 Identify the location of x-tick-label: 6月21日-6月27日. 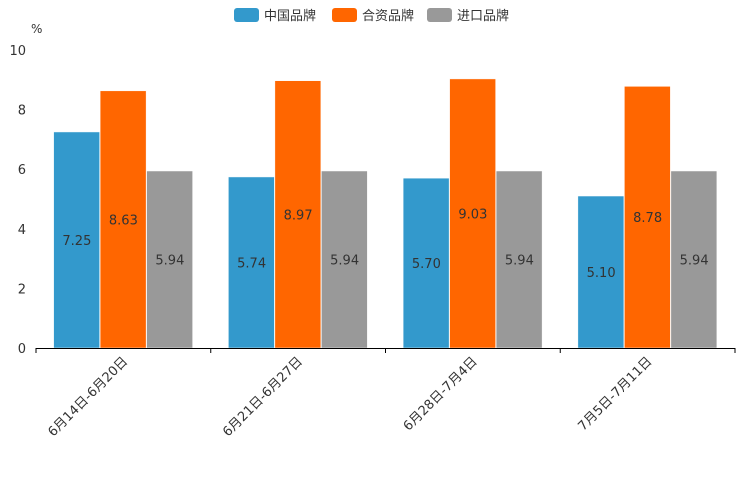
(263, 397).